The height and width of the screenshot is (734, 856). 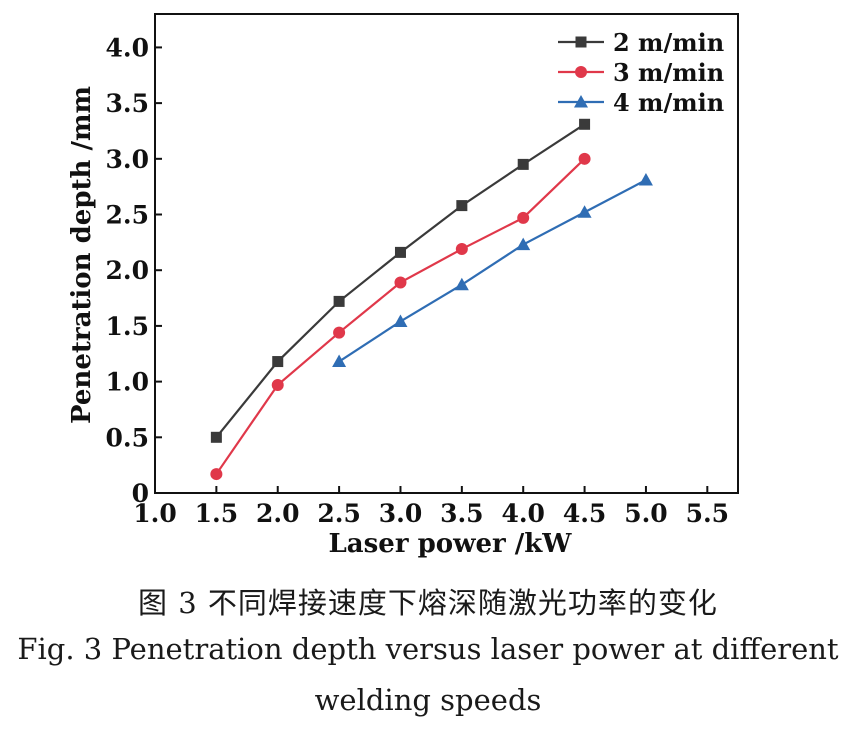 I want to click on figure-caption-chinese: 图 3 不同焊接速度下熔深随激光功率的变化, so click(x=428, y=603).